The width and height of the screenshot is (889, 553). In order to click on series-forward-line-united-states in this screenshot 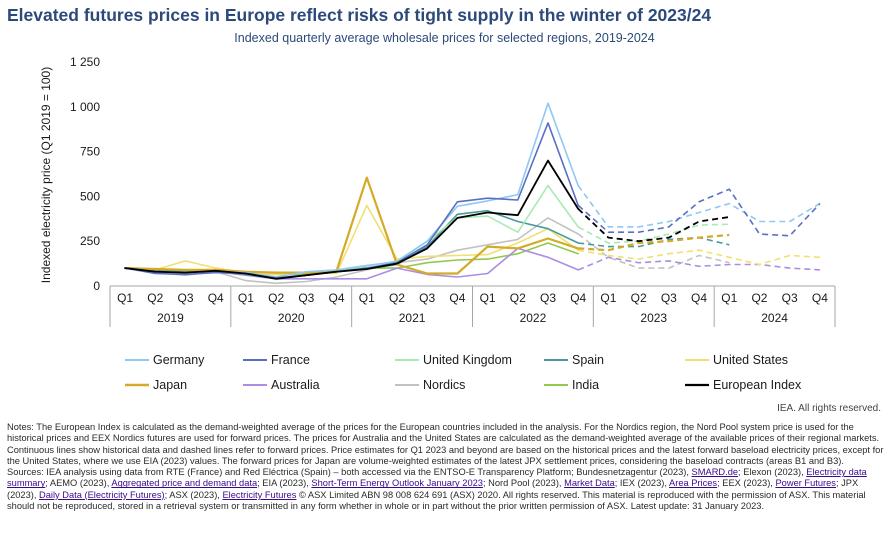, I will do `click(699, 257)`.